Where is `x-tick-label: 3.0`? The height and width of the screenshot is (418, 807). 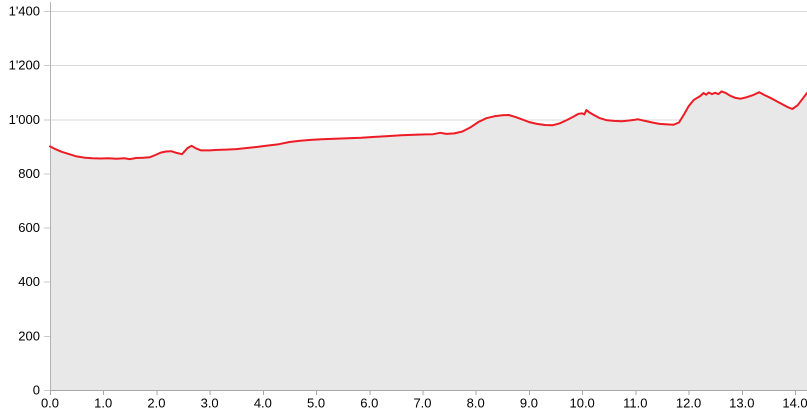
x-tick-label: 3.0 is located at coordinates (210, 403).